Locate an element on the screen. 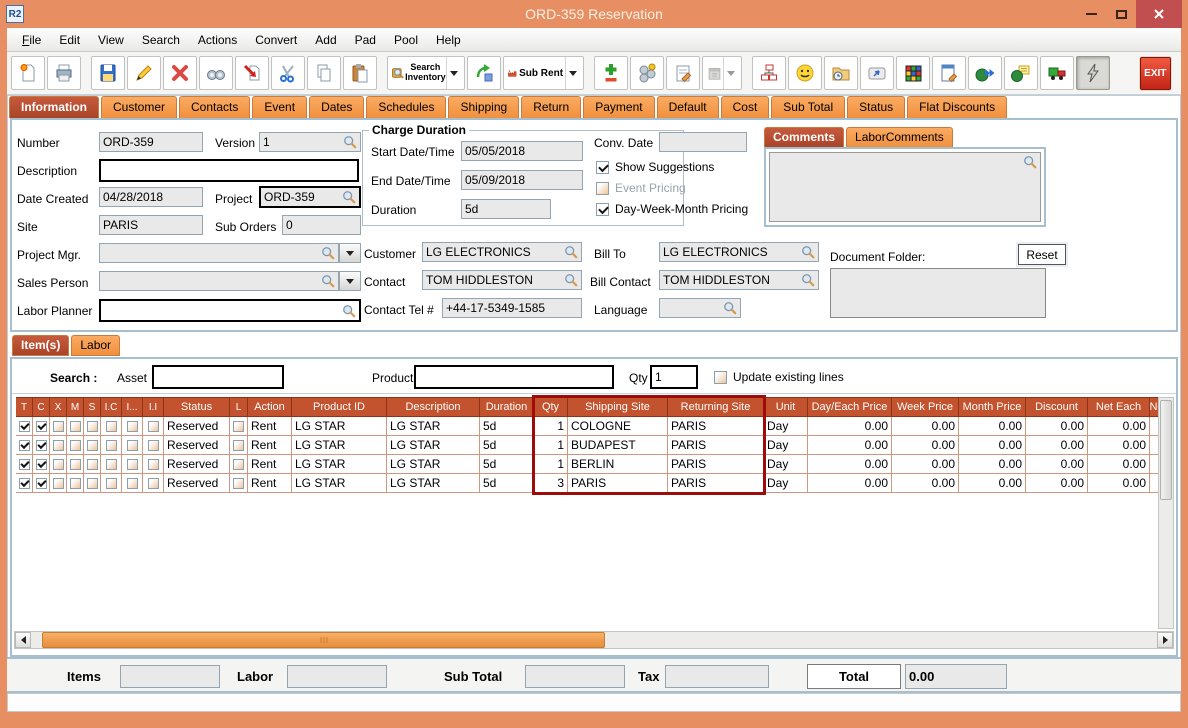  bill-contact-field is located at coordinates (739, 280).